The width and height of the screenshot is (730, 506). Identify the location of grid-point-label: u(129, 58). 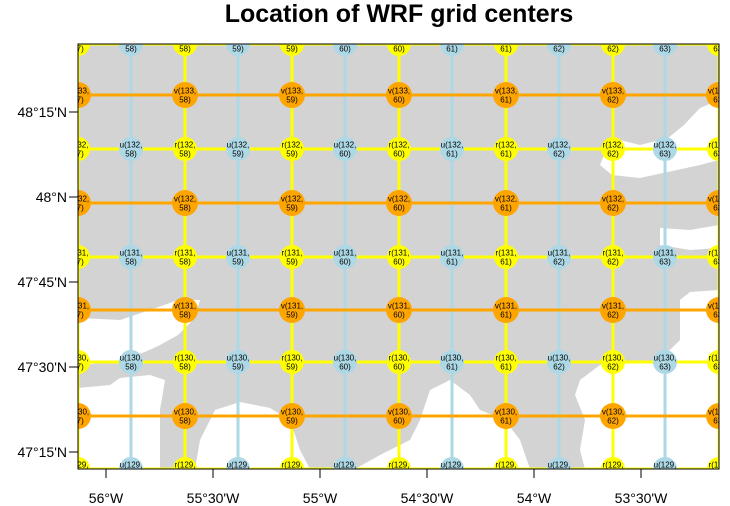
(131, 470).